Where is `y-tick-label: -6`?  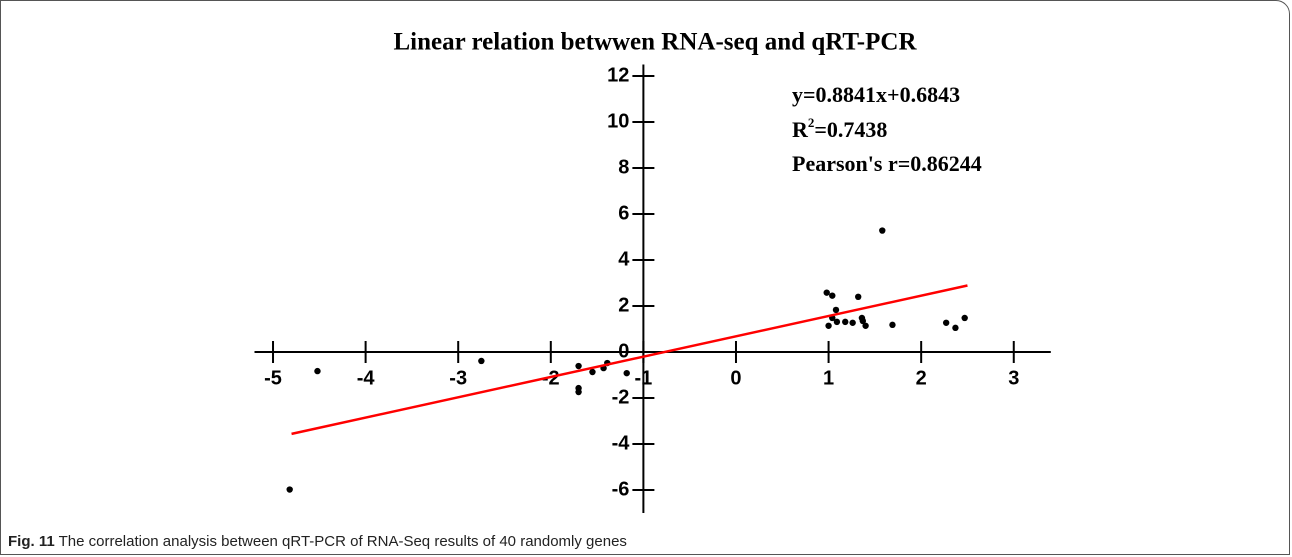
y-tick-label: -6 is located at coordinates (621, 489).